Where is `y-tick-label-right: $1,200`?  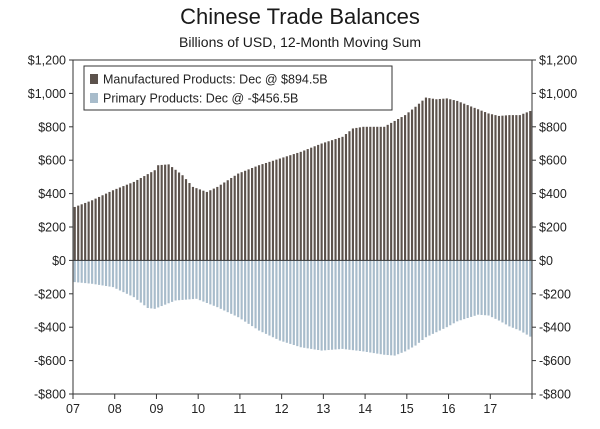
y-tick-label-right: $1,200 is located at coordinates (558, 61).